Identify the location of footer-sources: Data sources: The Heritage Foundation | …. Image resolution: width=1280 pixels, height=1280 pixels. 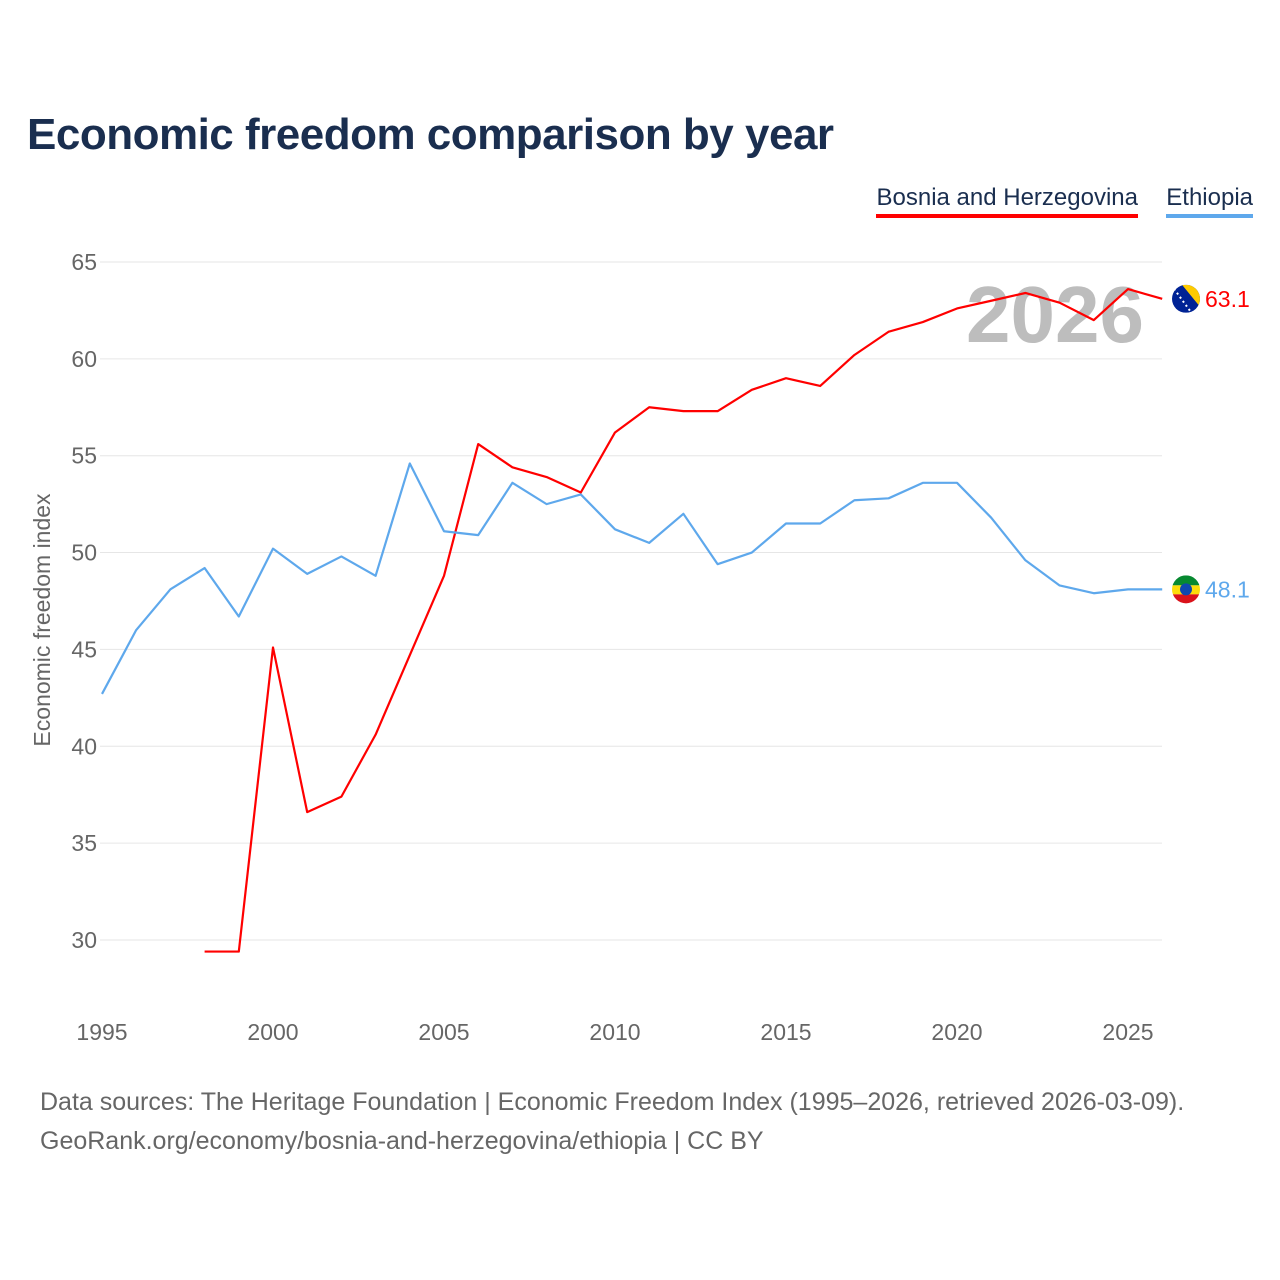
(612, 1102).